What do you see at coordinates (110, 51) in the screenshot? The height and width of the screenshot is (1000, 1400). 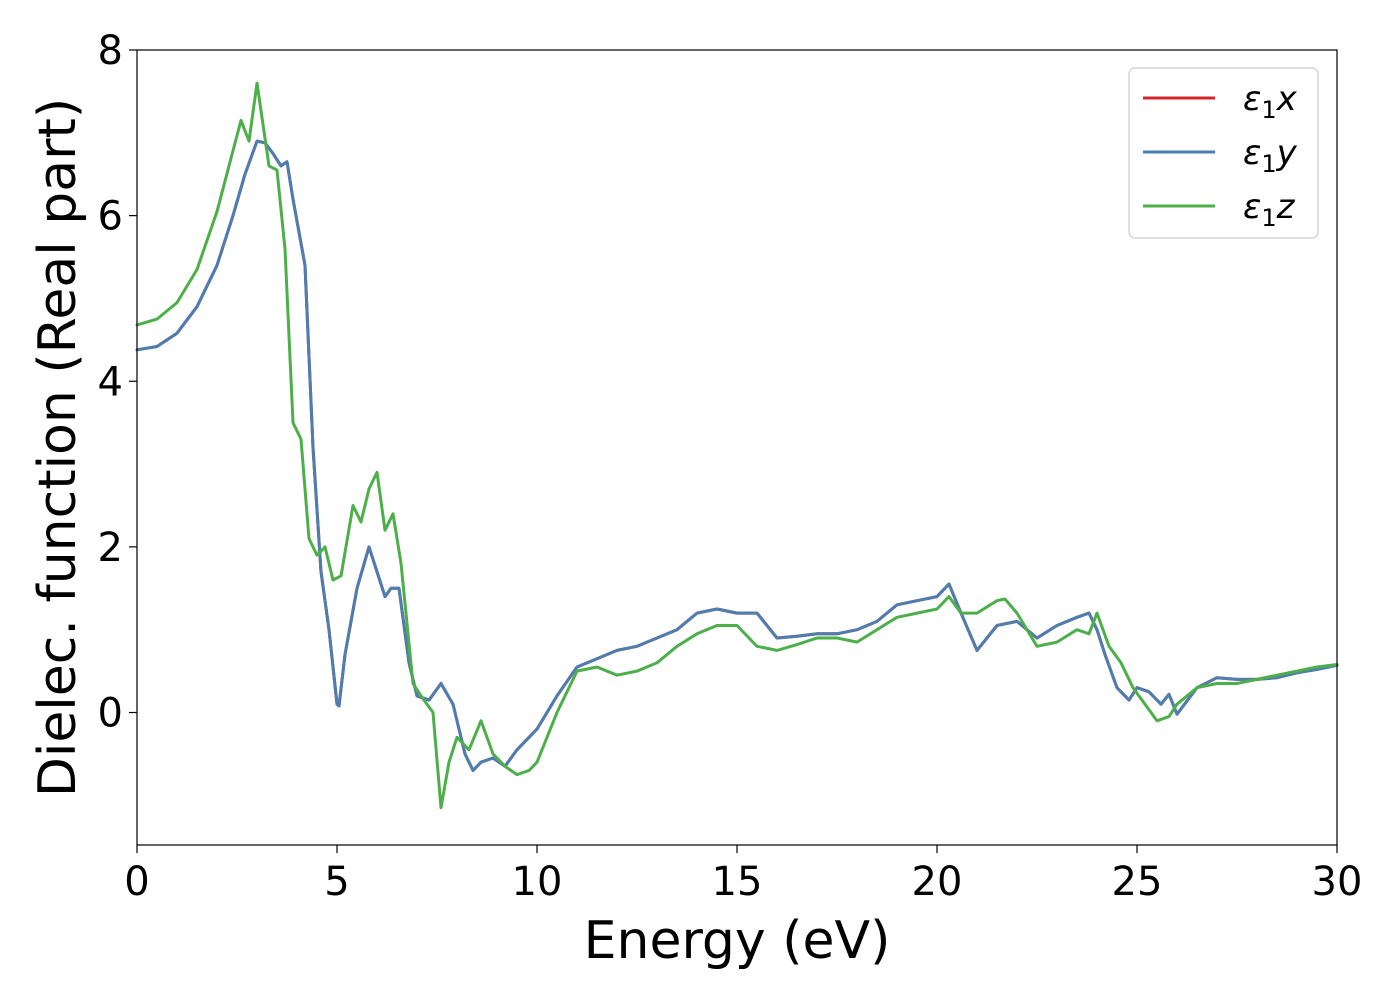 I see `y-tick-label: 8` at bounding box center [110, 51].